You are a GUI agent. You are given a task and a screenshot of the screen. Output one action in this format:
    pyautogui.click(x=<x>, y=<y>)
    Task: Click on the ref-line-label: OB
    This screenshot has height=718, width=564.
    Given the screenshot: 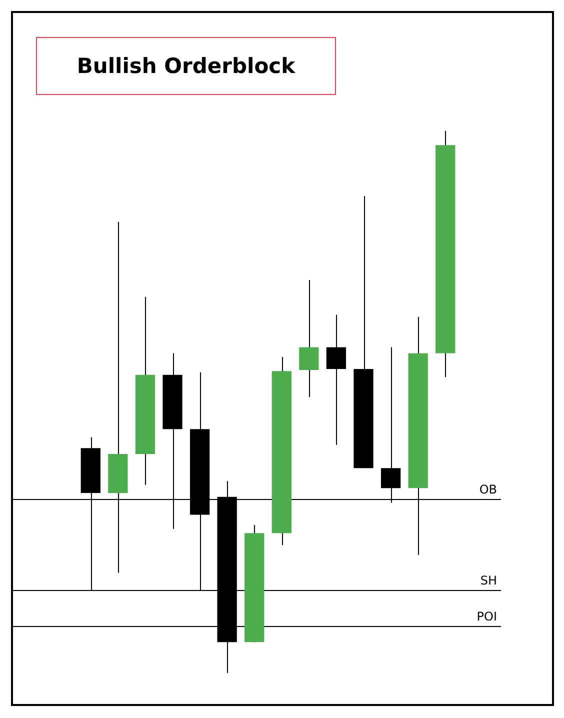 What is the action you would take?
    pyautogui.click(x=488, y=489)
    